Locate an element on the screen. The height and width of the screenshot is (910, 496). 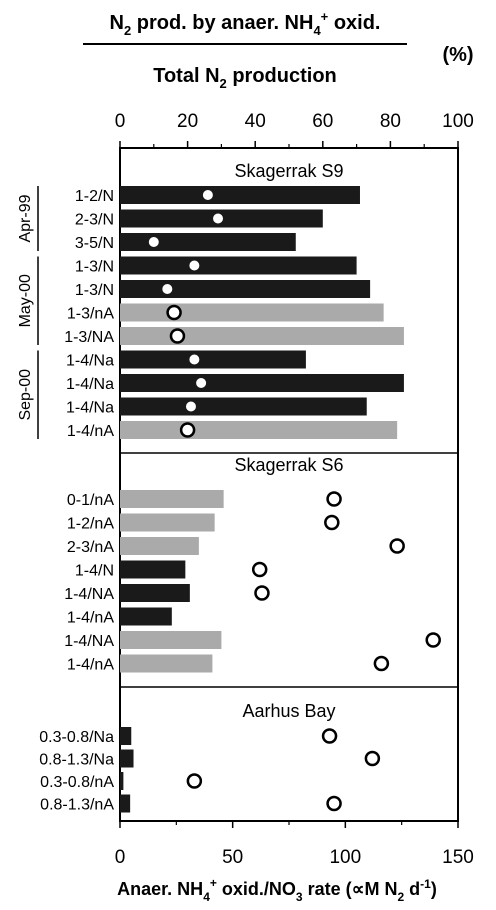
bottom-axis-tick-label: 0 is located at coordinates (120, 857).